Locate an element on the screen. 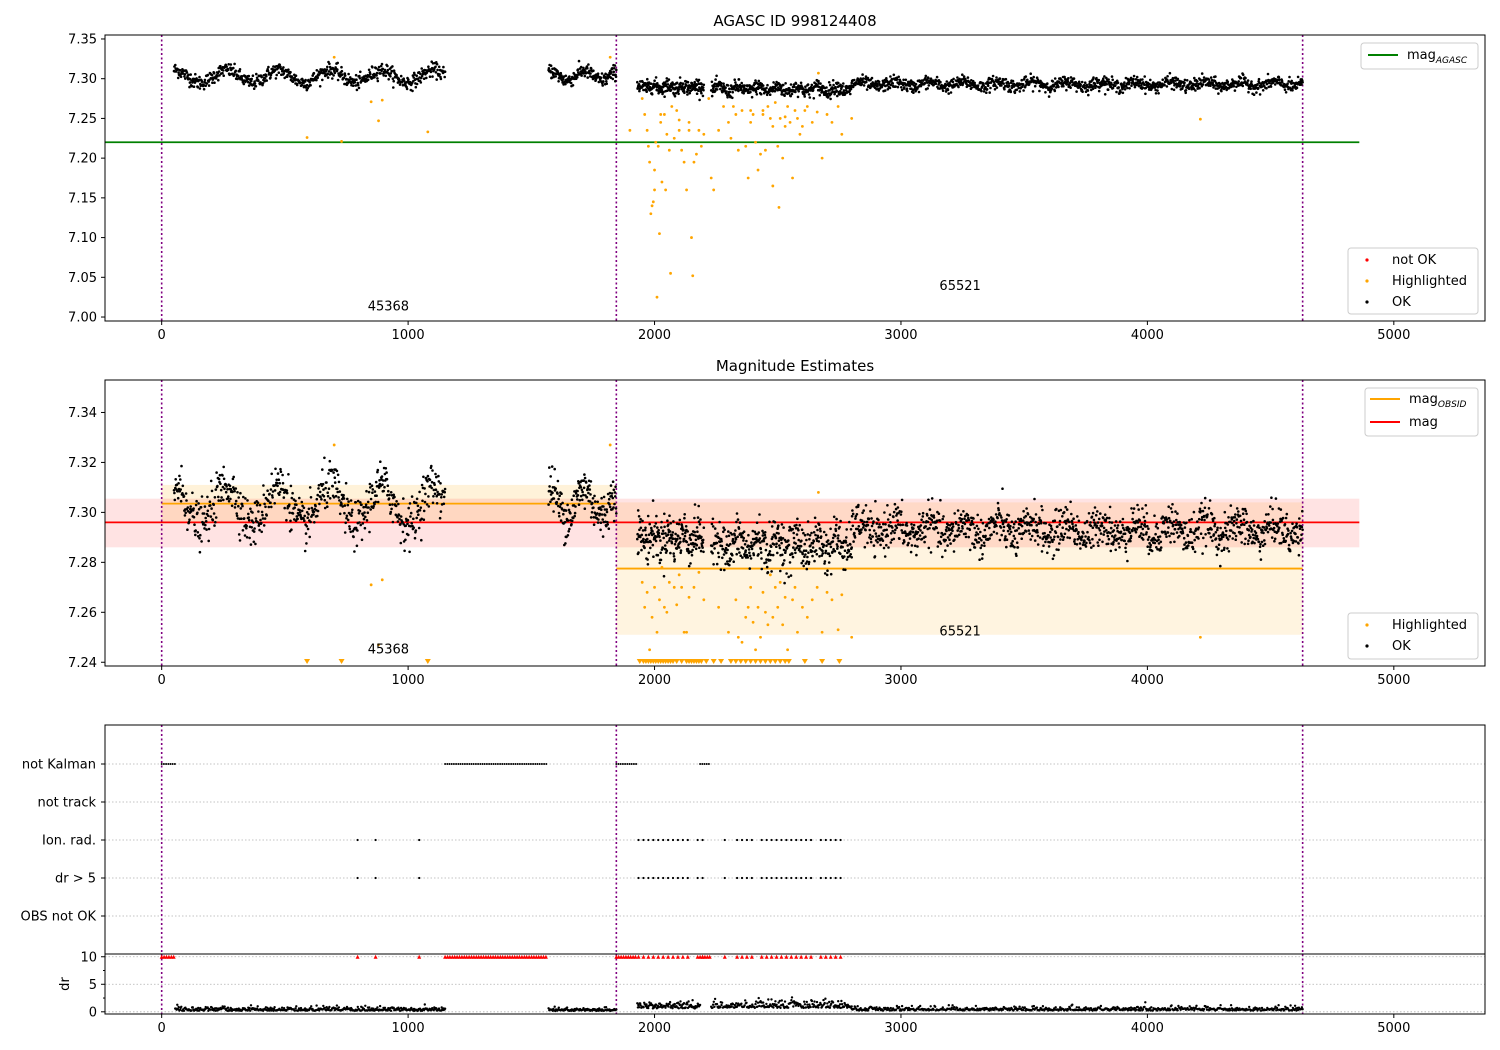  legend-label-ok: OK is located at coordinates (1401, 302).